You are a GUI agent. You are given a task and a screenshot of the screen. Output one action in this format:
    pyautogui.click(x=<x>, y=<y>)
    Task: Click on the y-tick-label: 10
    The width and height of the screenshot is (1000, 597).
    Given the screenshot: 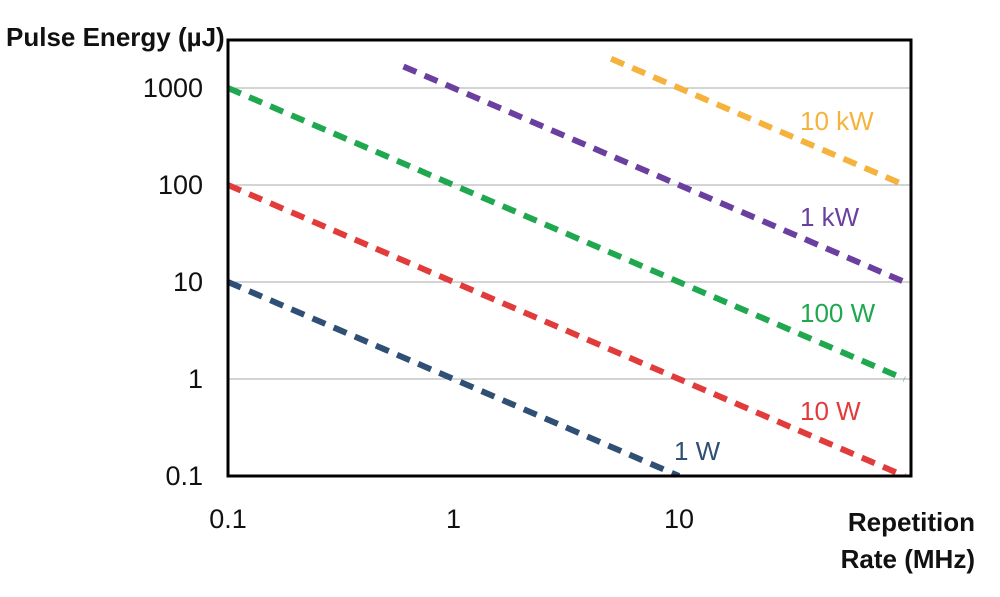 What is the action you would take?
    pyautogui.click(x=188, y=282)
    